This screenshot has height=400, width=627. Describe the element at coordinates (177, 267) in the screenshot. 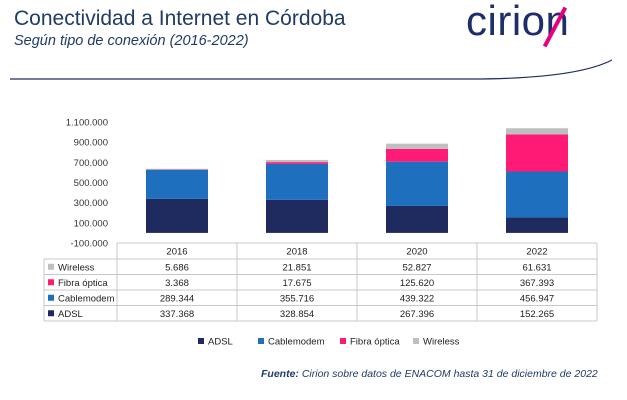

I see `table-cell-value: 5.686` at that location.